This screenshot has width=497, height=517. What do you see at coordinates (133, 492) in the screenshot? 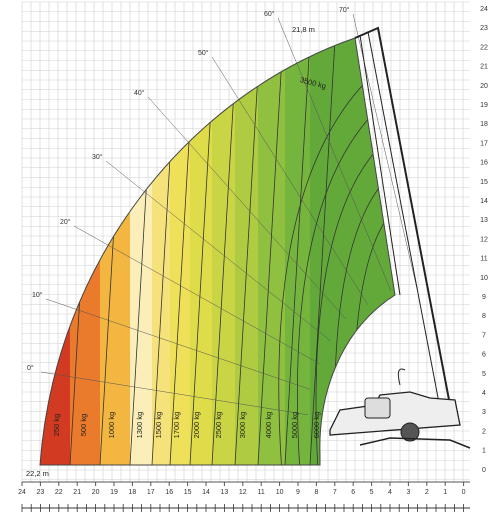
I see `x-axis-label: 18` at bounding box center [133, 492].